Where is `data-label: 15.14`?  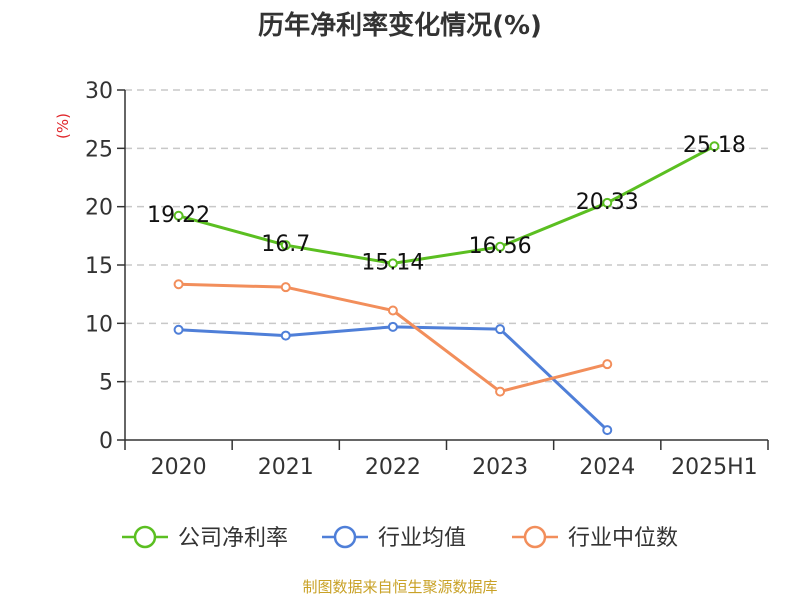
data-label: 15.14 is located at coordinates (392, 262).